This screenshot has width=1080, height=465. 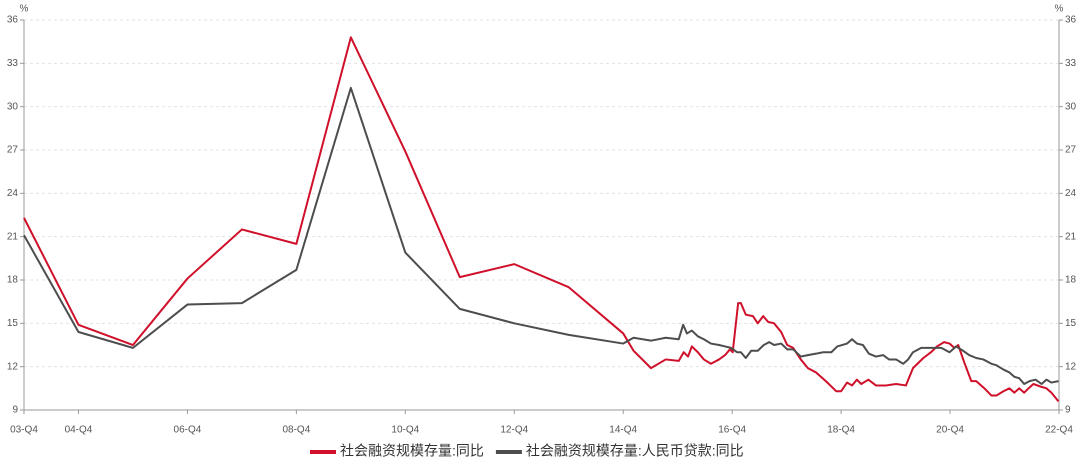 What do you see at coordinates (1059, 9) in the screenshot?
I see `y2-axis-label: %` at bounding box center [1059, 9].